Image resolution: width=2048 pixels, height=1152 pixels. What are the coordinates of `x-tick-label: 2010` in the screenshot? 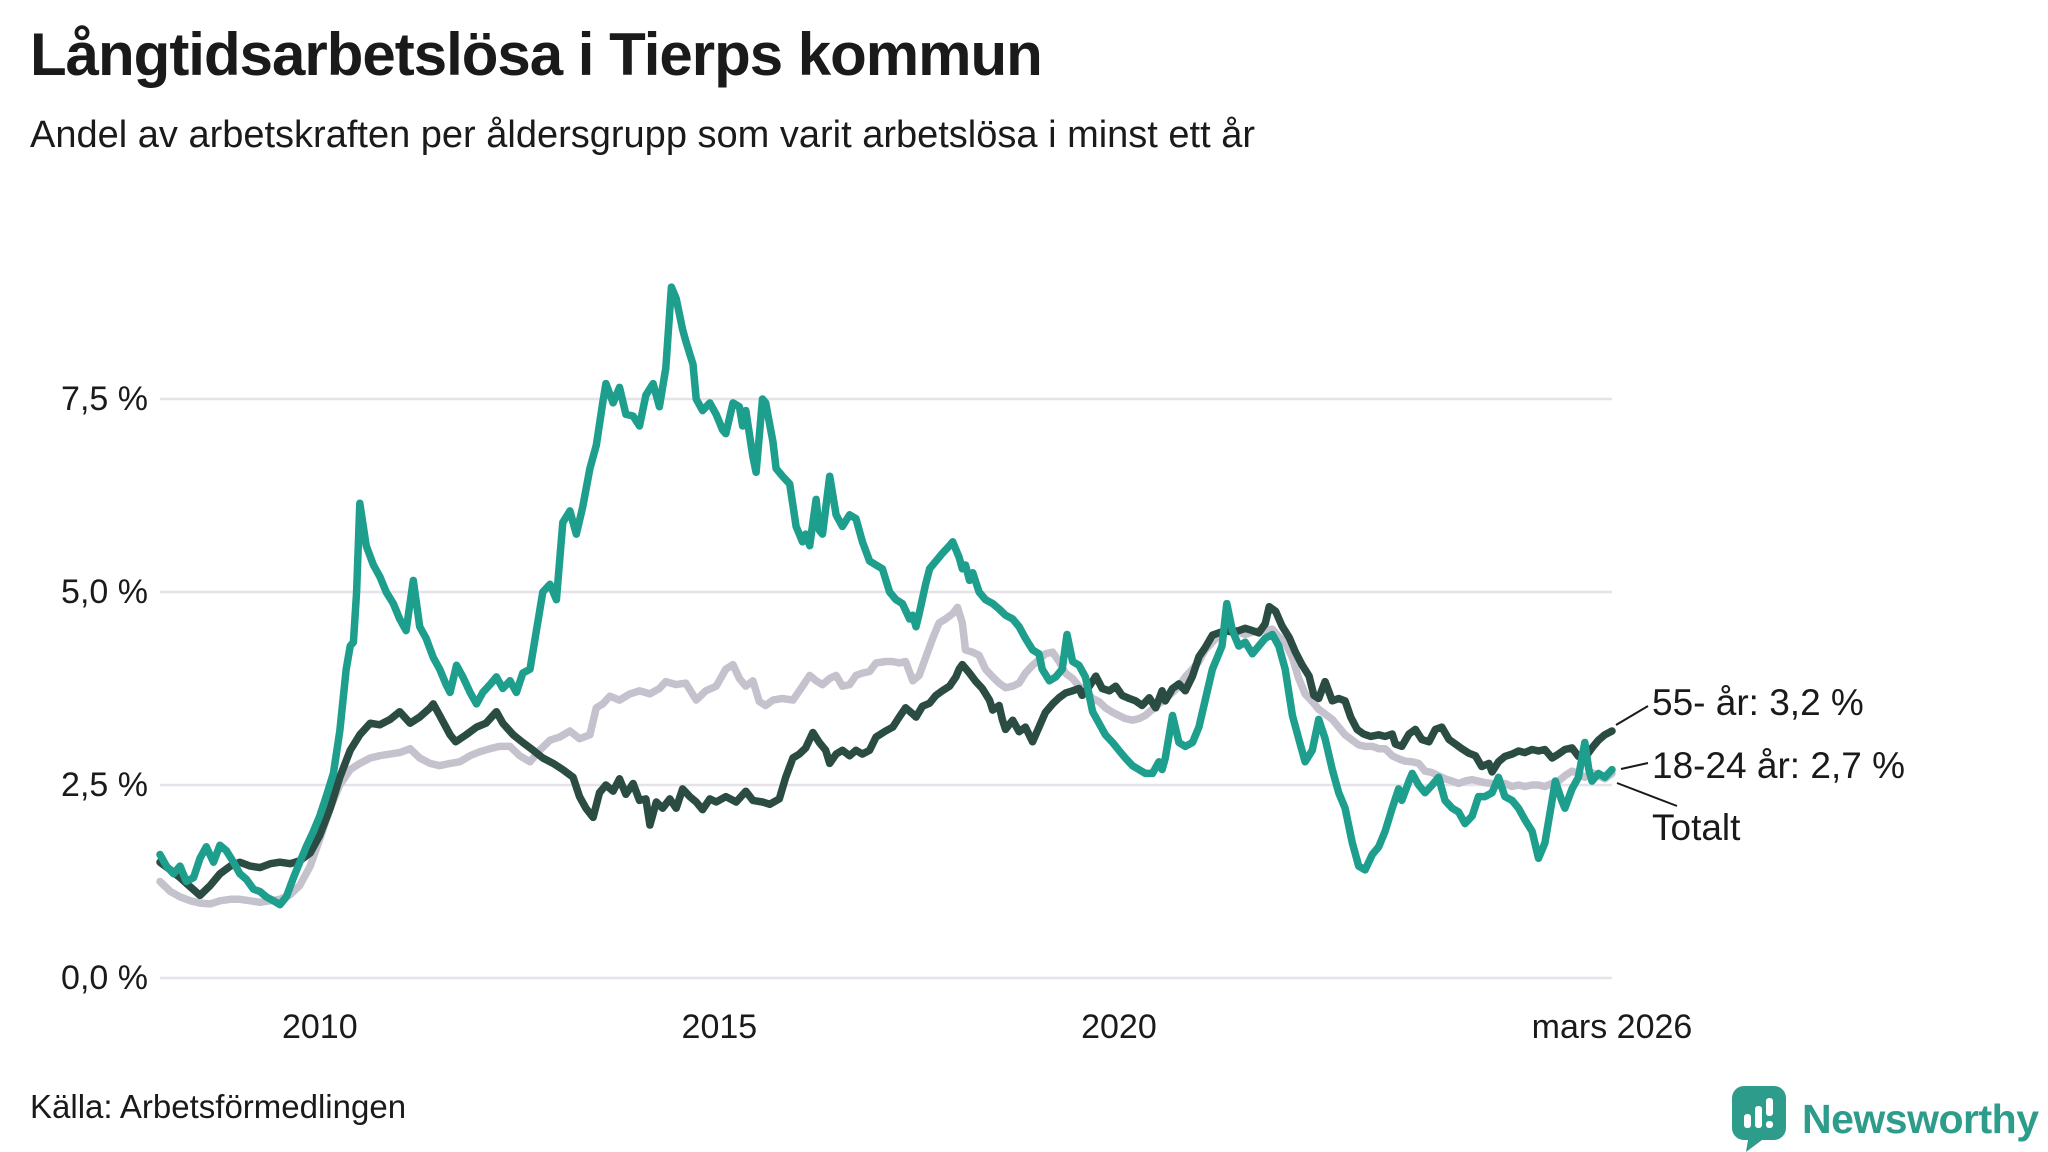 It's located at (319, 1027).